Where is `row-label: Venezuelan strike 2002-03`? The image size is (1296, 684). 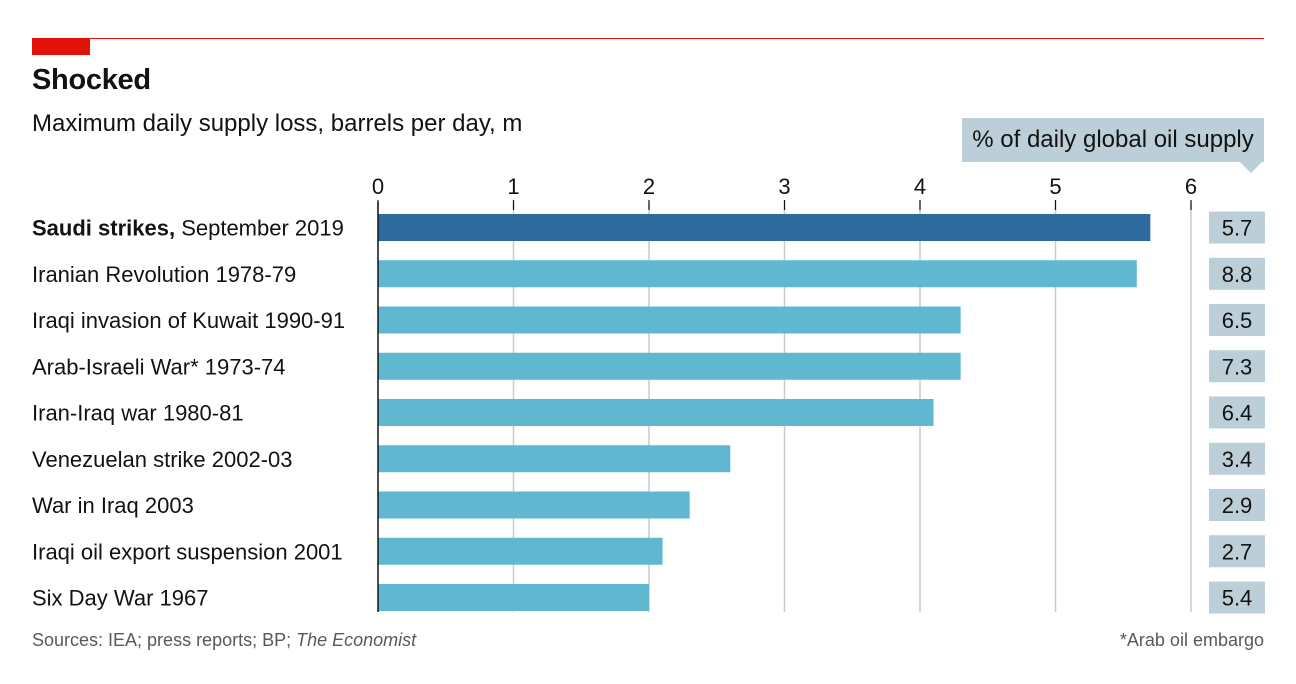
row-label: Venezuelan strike 2002-03 is located at coordinates (162, 459).